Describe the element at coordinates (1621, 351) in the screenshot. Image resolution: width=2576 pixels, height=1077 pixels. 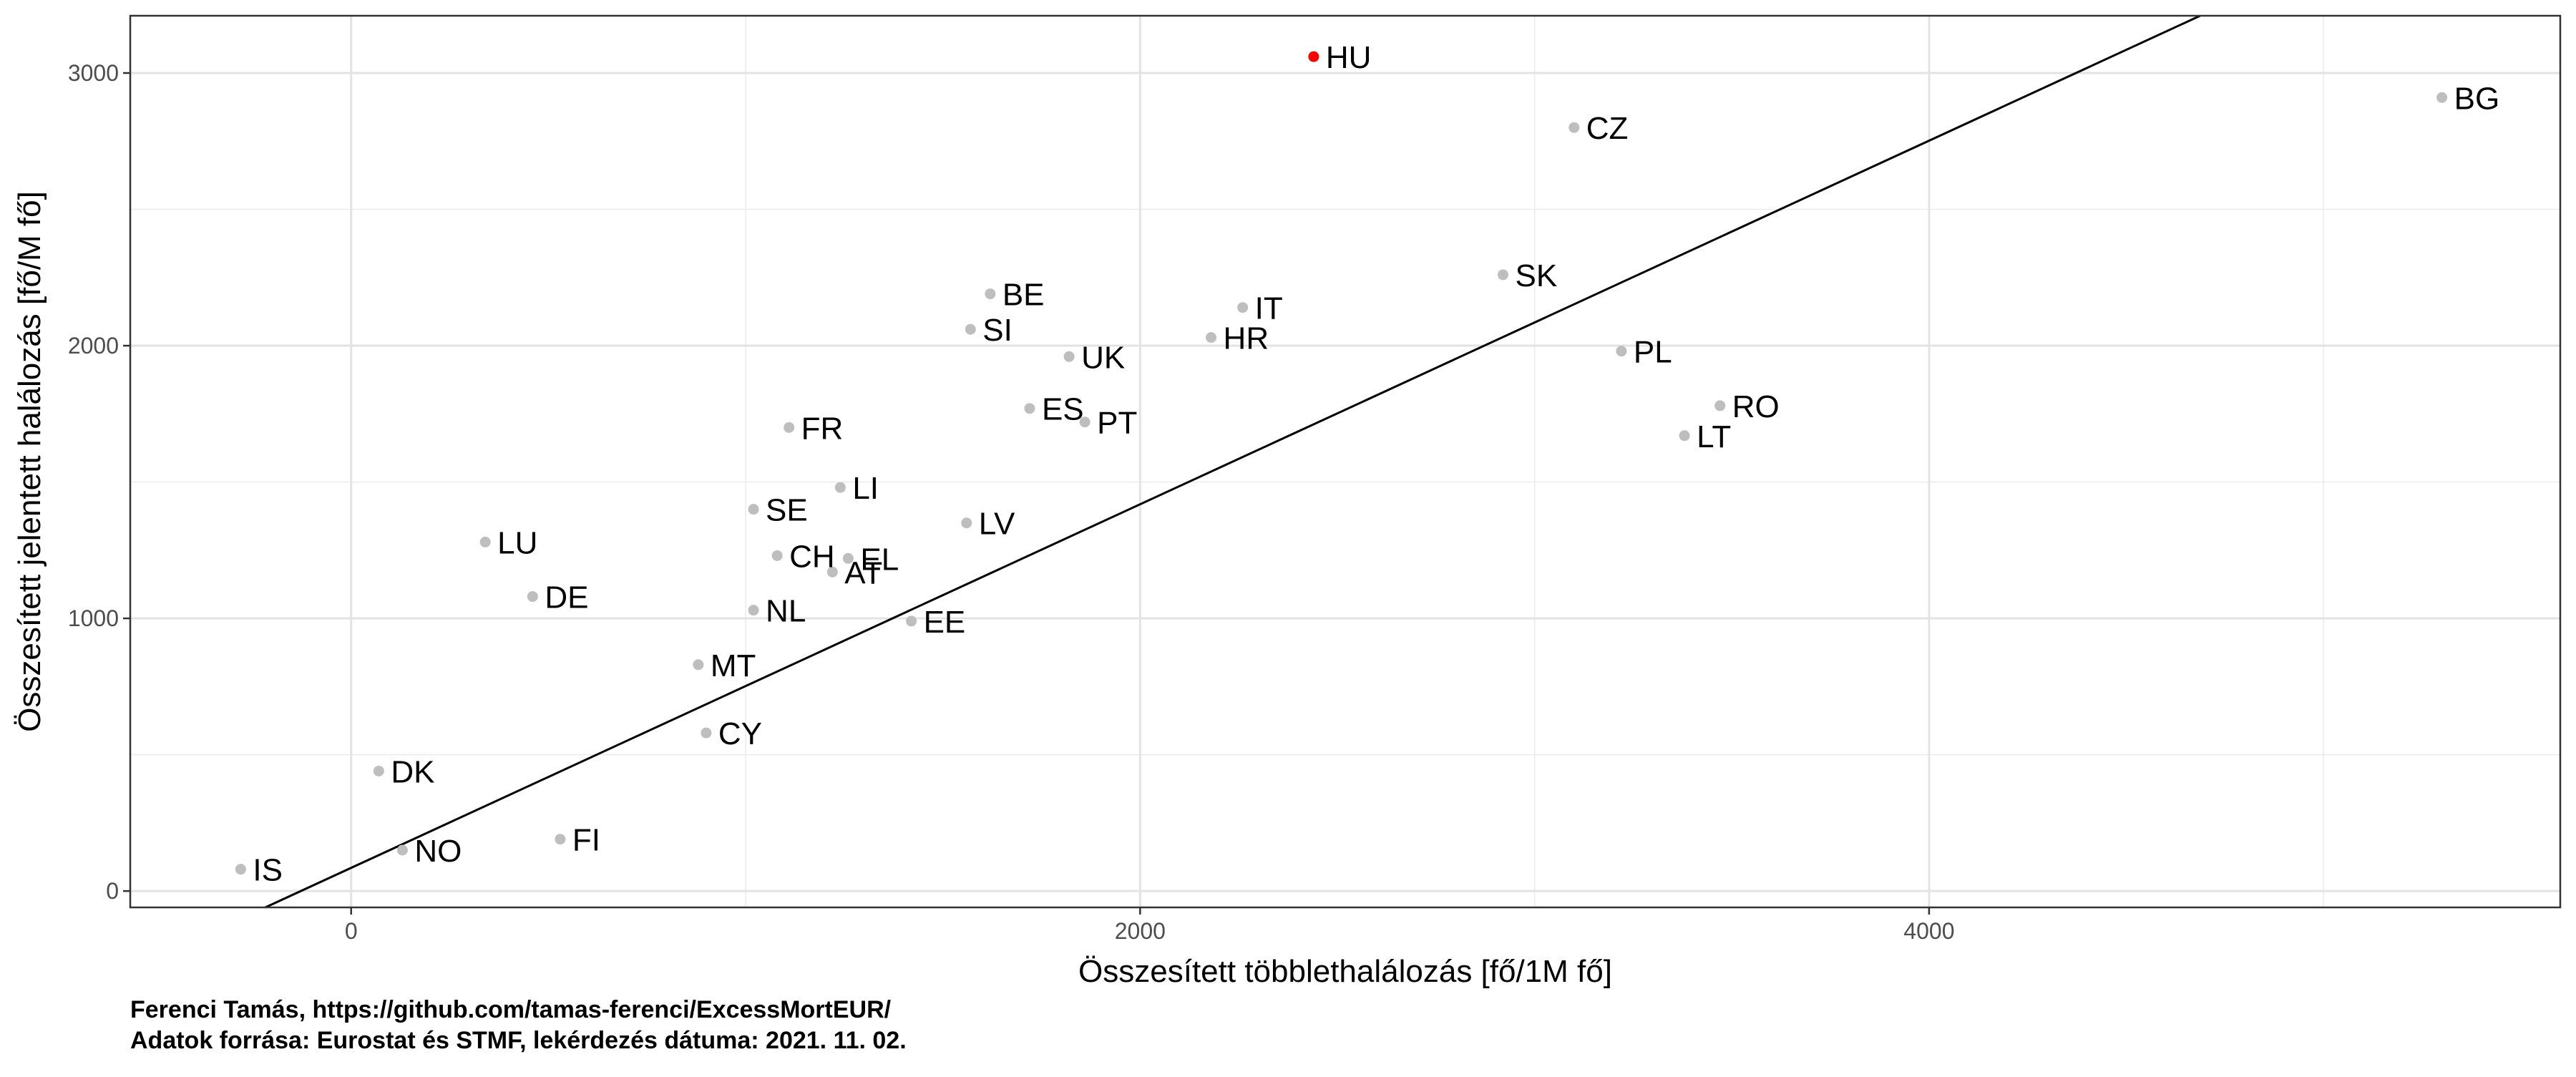
I see `point-pl` at that location.